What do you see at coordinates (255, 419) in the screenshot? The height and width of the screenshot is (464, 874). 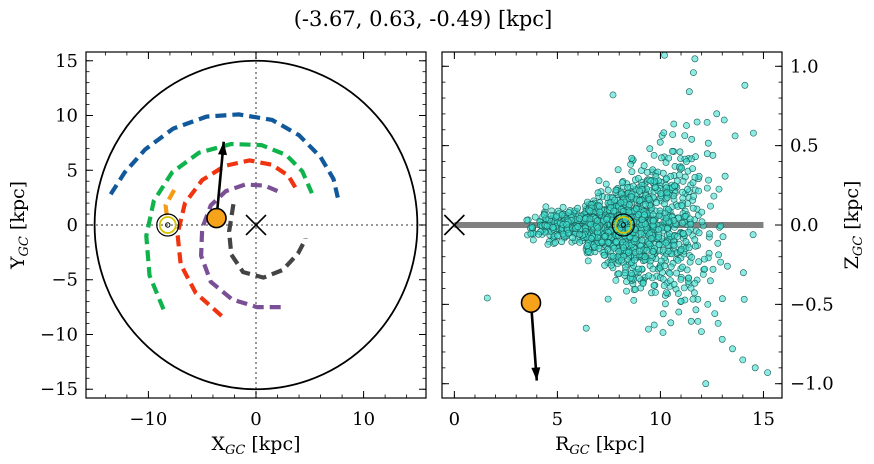 I see `xy-xtick-label: 0` at bounding box center [255, 419].